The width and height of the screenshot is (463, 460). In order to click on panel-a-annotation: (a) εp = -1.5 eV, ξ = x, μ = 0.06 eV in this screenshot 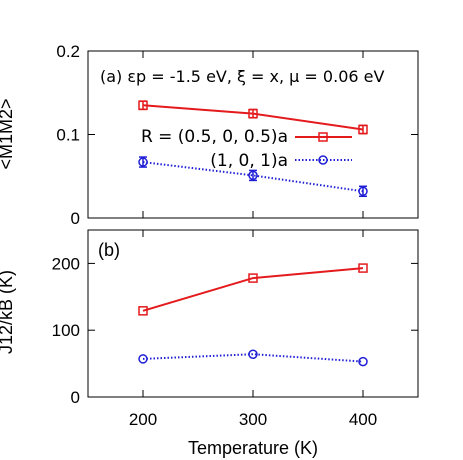, I will do `click(242, 76)`.